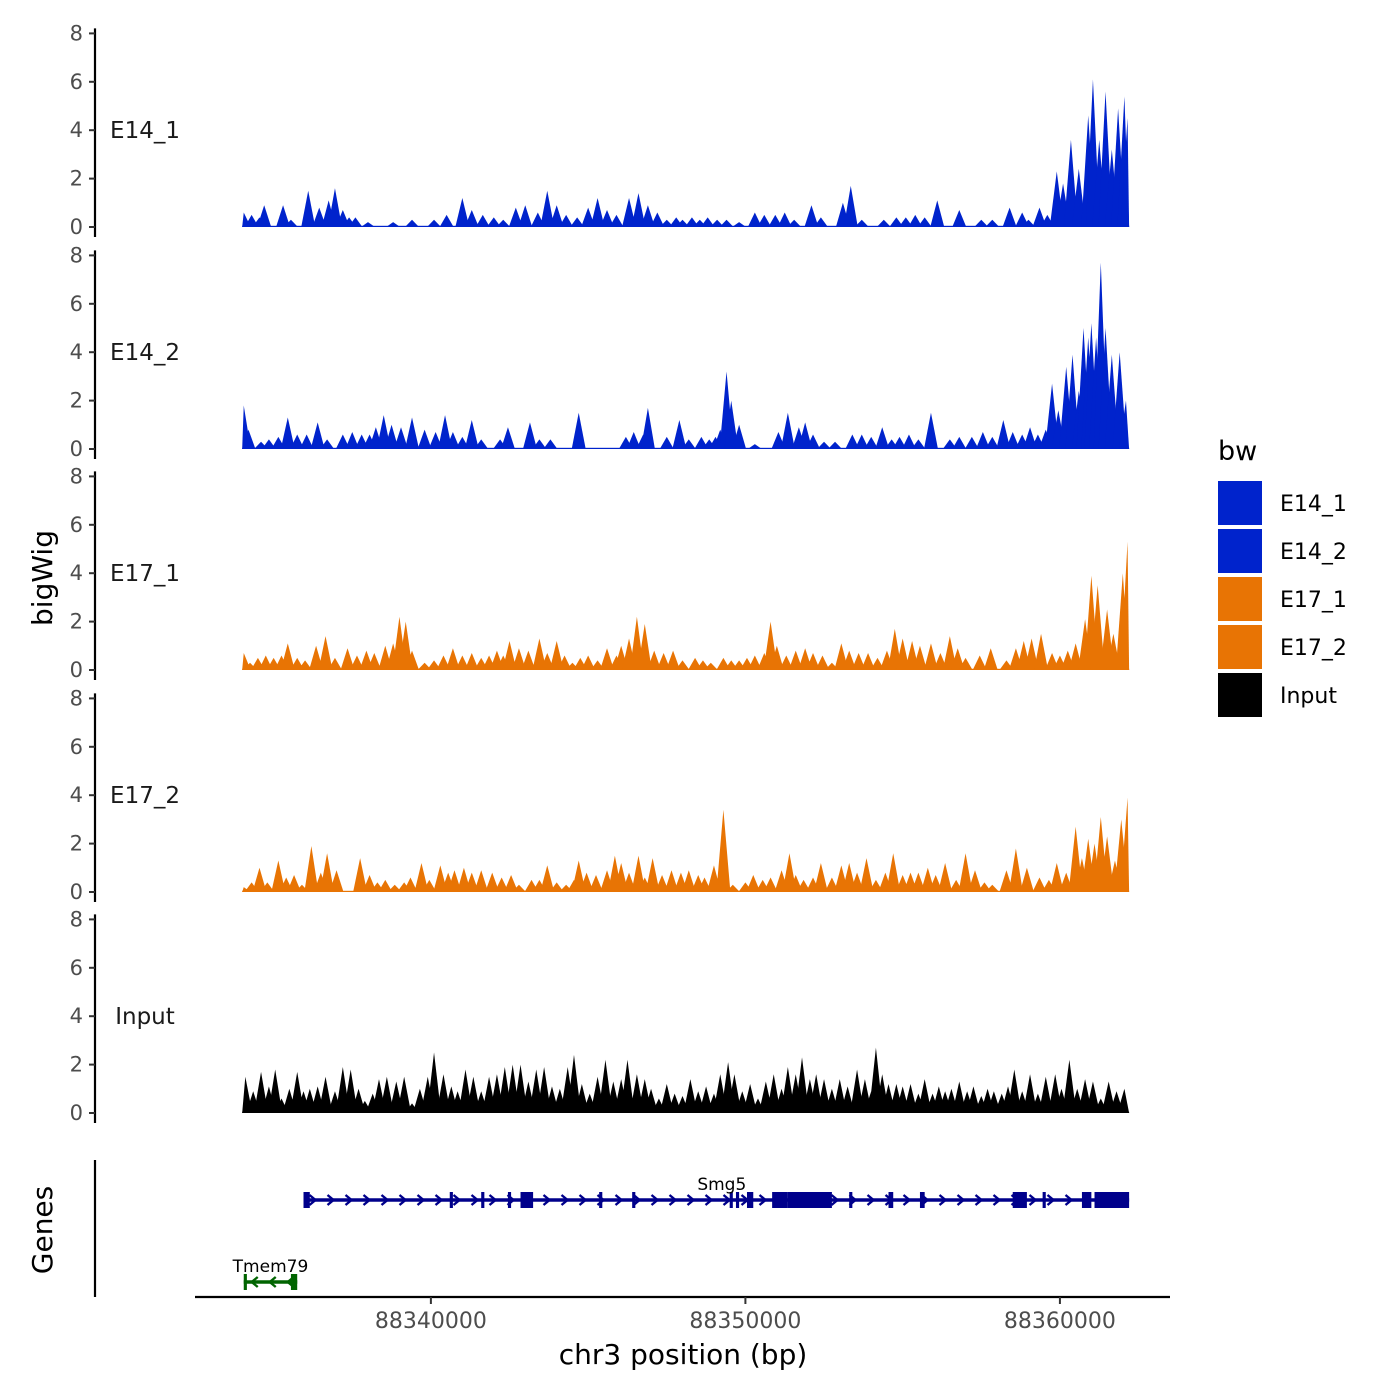 The width and height of the screenshot is (1400, 1400). I want to click on x-tick-label: 88360000, so click(1060, 1321).